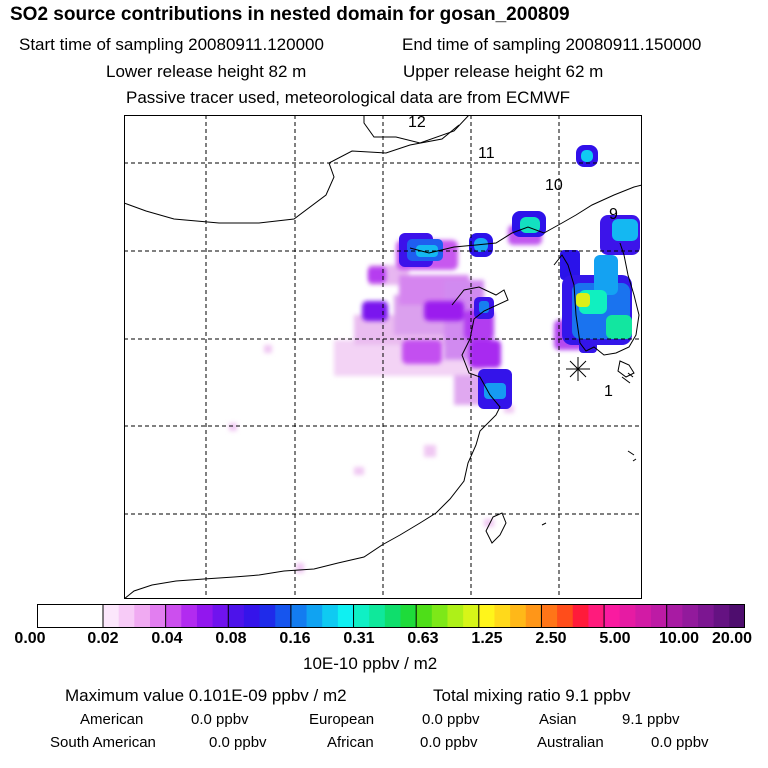 The width and height of the screenshot is (768, 768). I want to click on american-label: American, so click(112, 719).